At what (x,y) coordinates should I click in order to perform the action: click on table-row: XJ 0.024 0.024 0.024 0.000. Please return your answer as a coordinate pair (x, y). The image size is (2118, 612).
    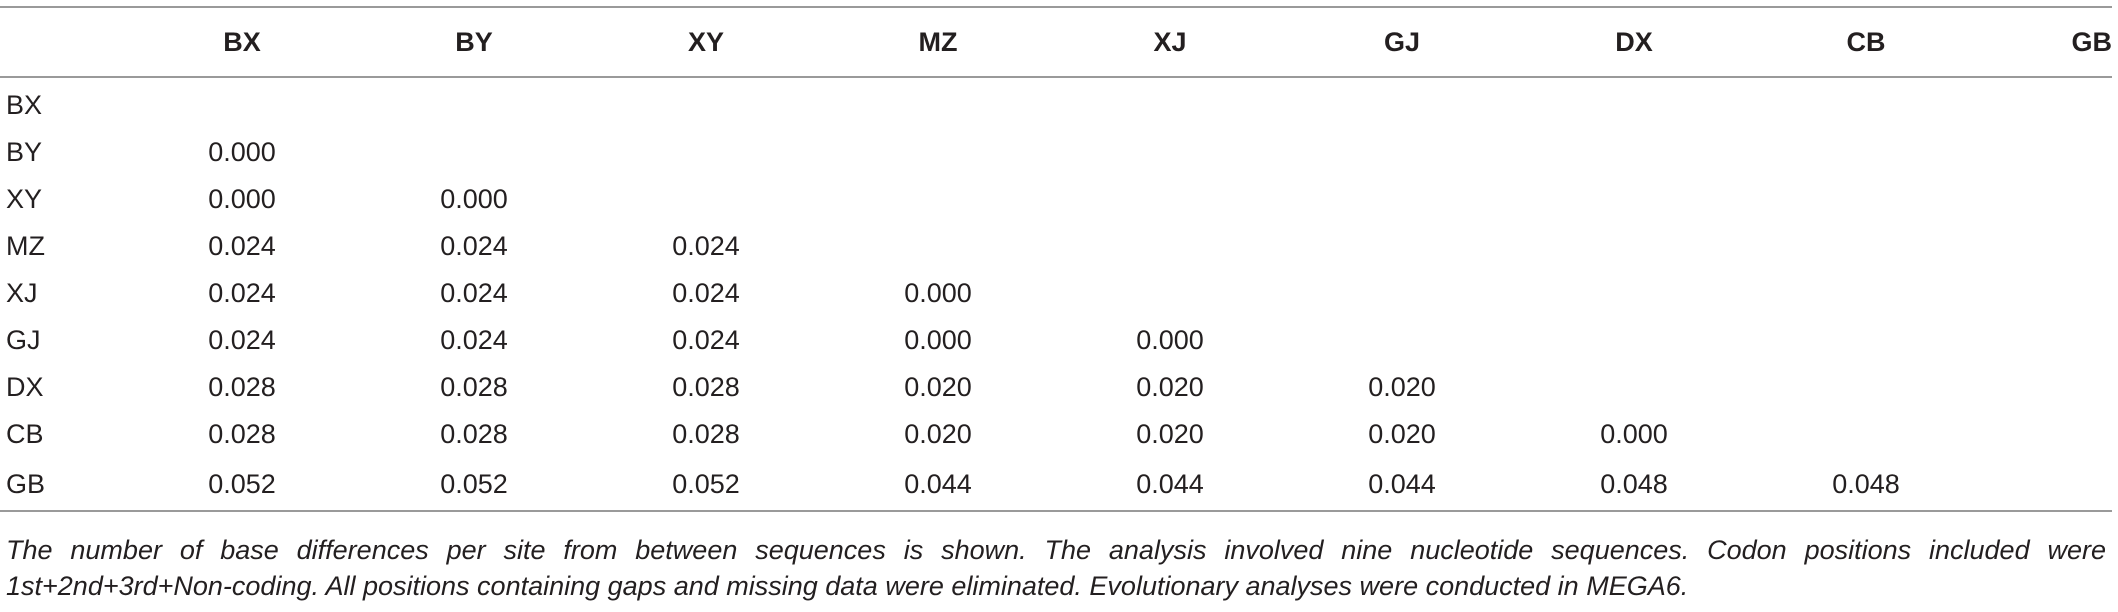
    Looking at the image, I should click on (1056, 293).